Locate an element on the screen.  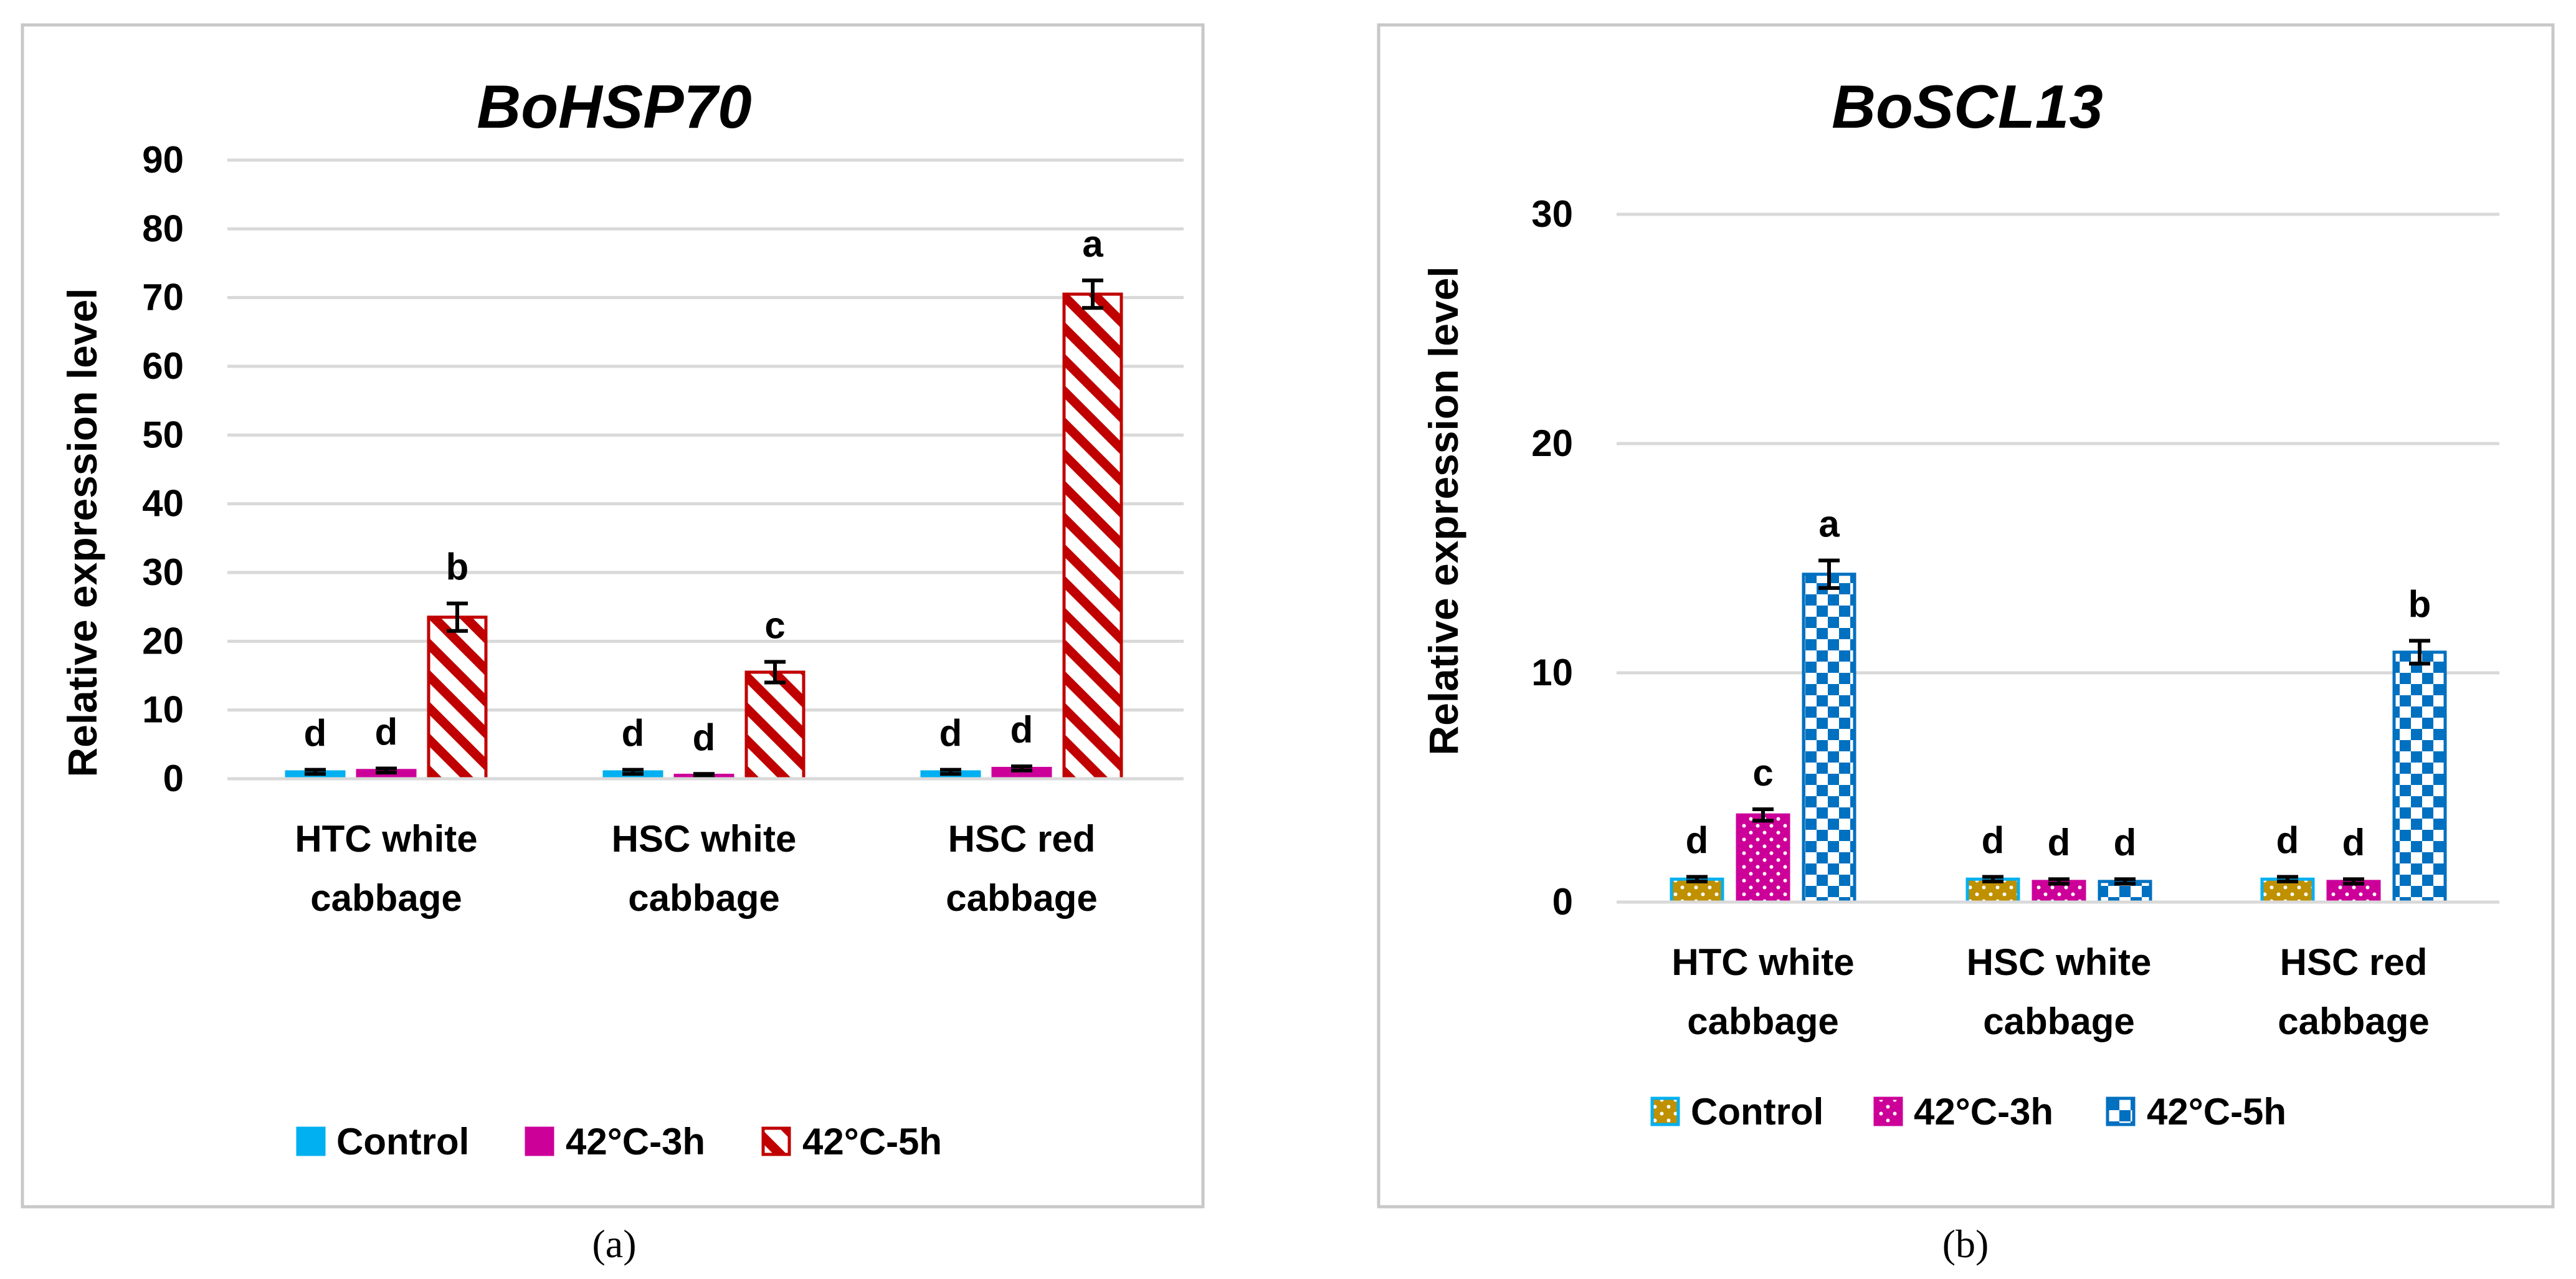
panel-b-label: (b) is located at coordinates (1965, 1244).